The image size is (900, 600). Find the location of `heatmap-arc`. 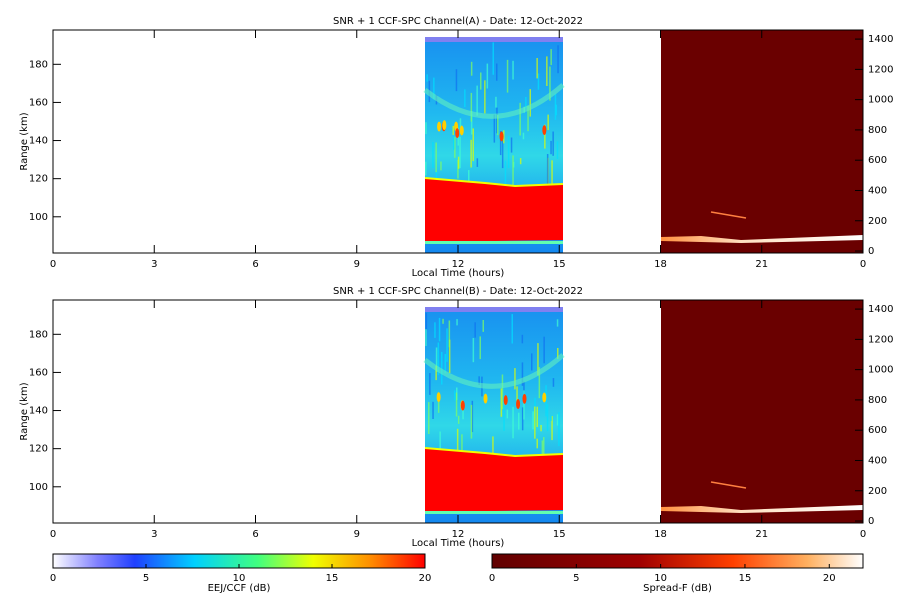

heatmap-arc is located at coordinates (494, 101).